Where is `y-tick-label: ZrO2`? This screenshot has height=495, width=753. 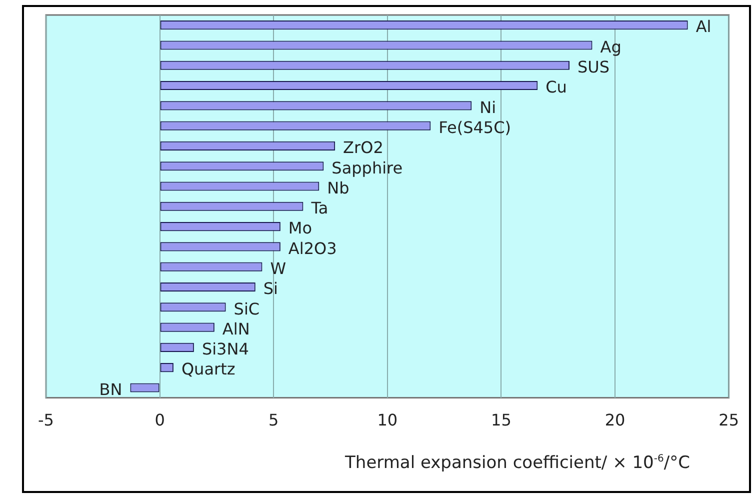
y-tick-label: ZrO2 is located at coordinates (363, 148).